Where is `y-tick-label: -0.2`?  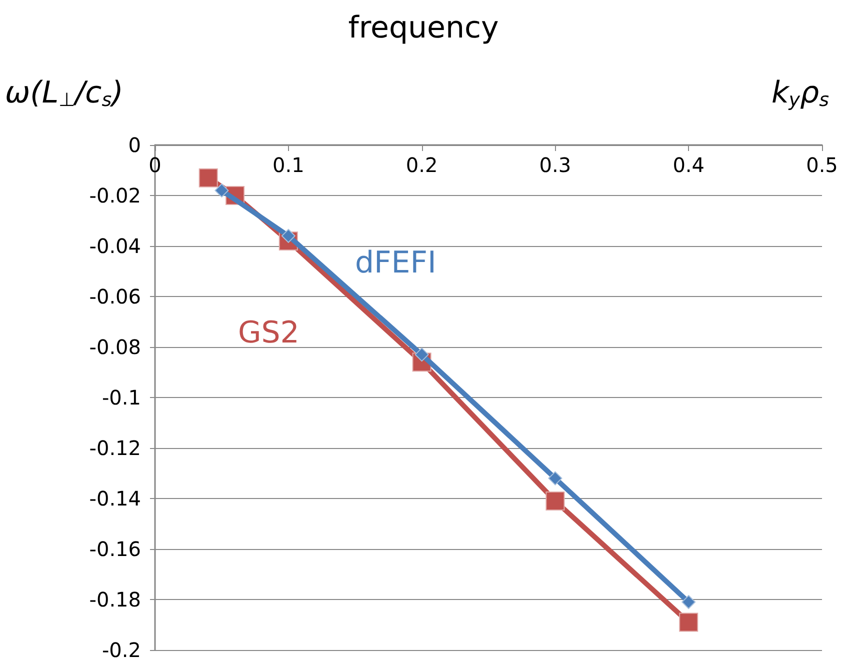
y-tick-label: -0.2 is located at coordinates (121, 649).